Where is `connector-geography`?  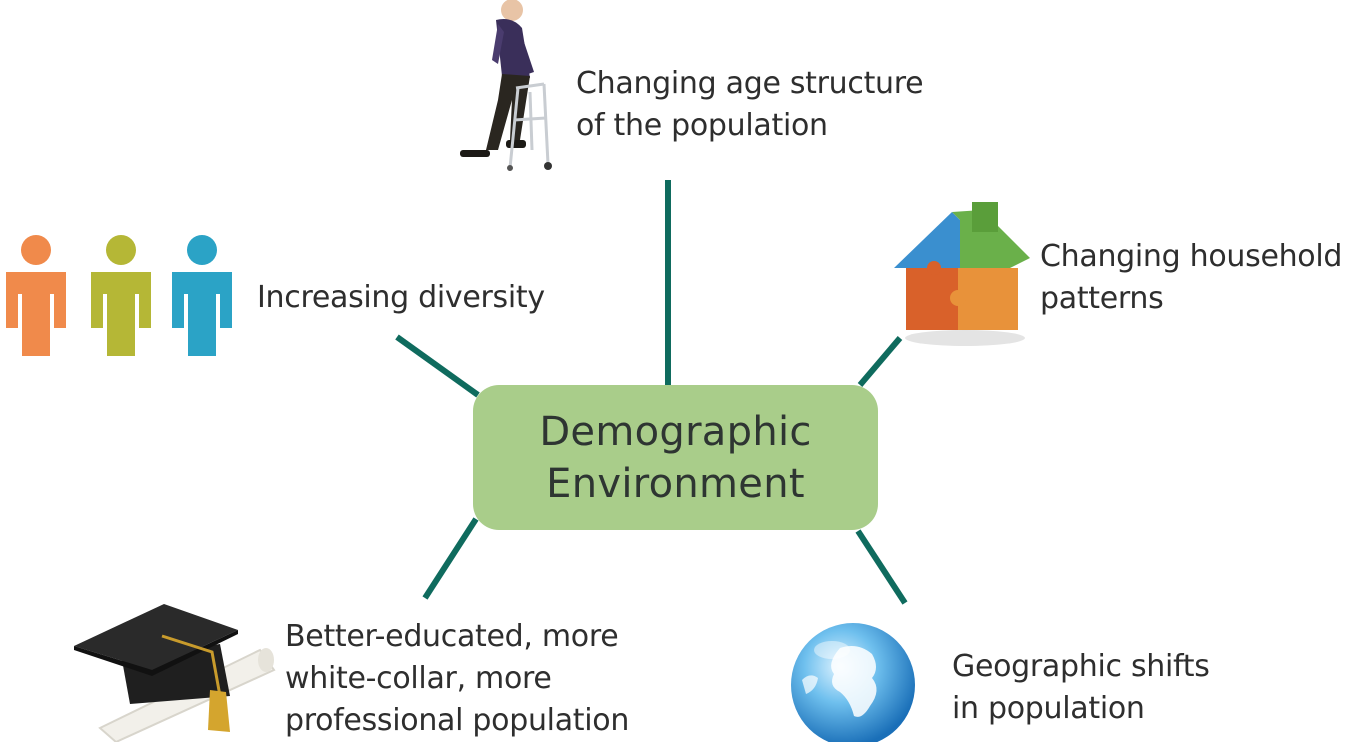
connector-geography is located at coordinates (881, 567).